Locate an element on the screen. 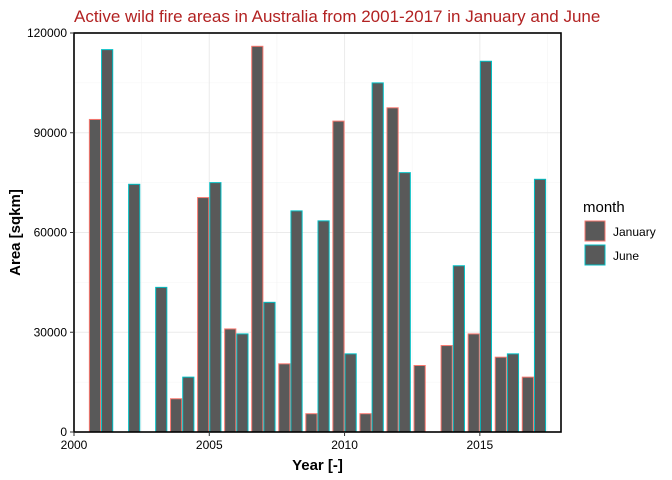 The image size is (672, 480). y-tick-label: 120000 is located at coordinates (47, 33).